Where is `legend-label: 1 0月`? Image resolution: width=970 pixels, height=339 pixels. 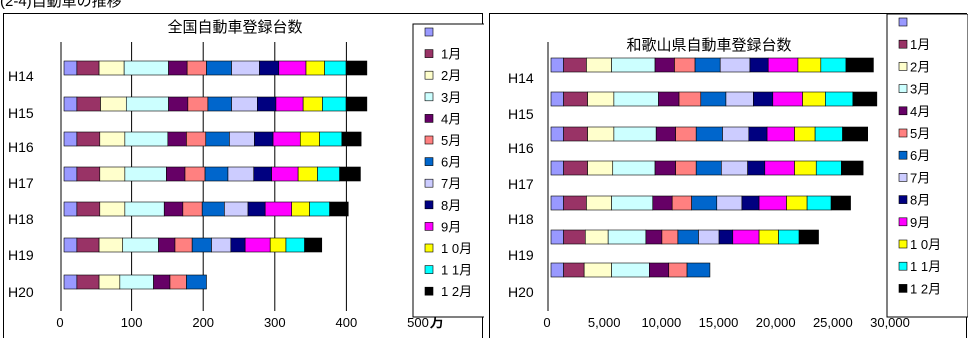
legend-label: 1 0月 is located at coordinates (456, 248).